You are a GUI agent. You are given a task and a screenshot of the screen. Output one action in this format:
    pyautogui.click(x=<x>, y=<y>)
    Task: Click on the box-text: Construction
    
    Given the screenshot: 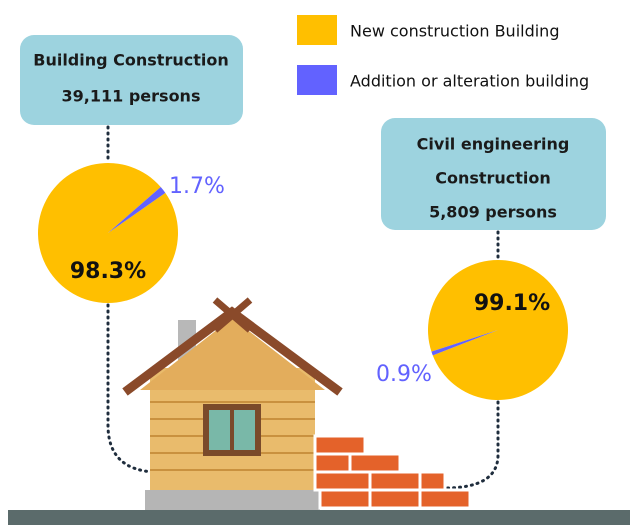 What is the action you would take?
    pyautogui.click(x=493, y=178)
    